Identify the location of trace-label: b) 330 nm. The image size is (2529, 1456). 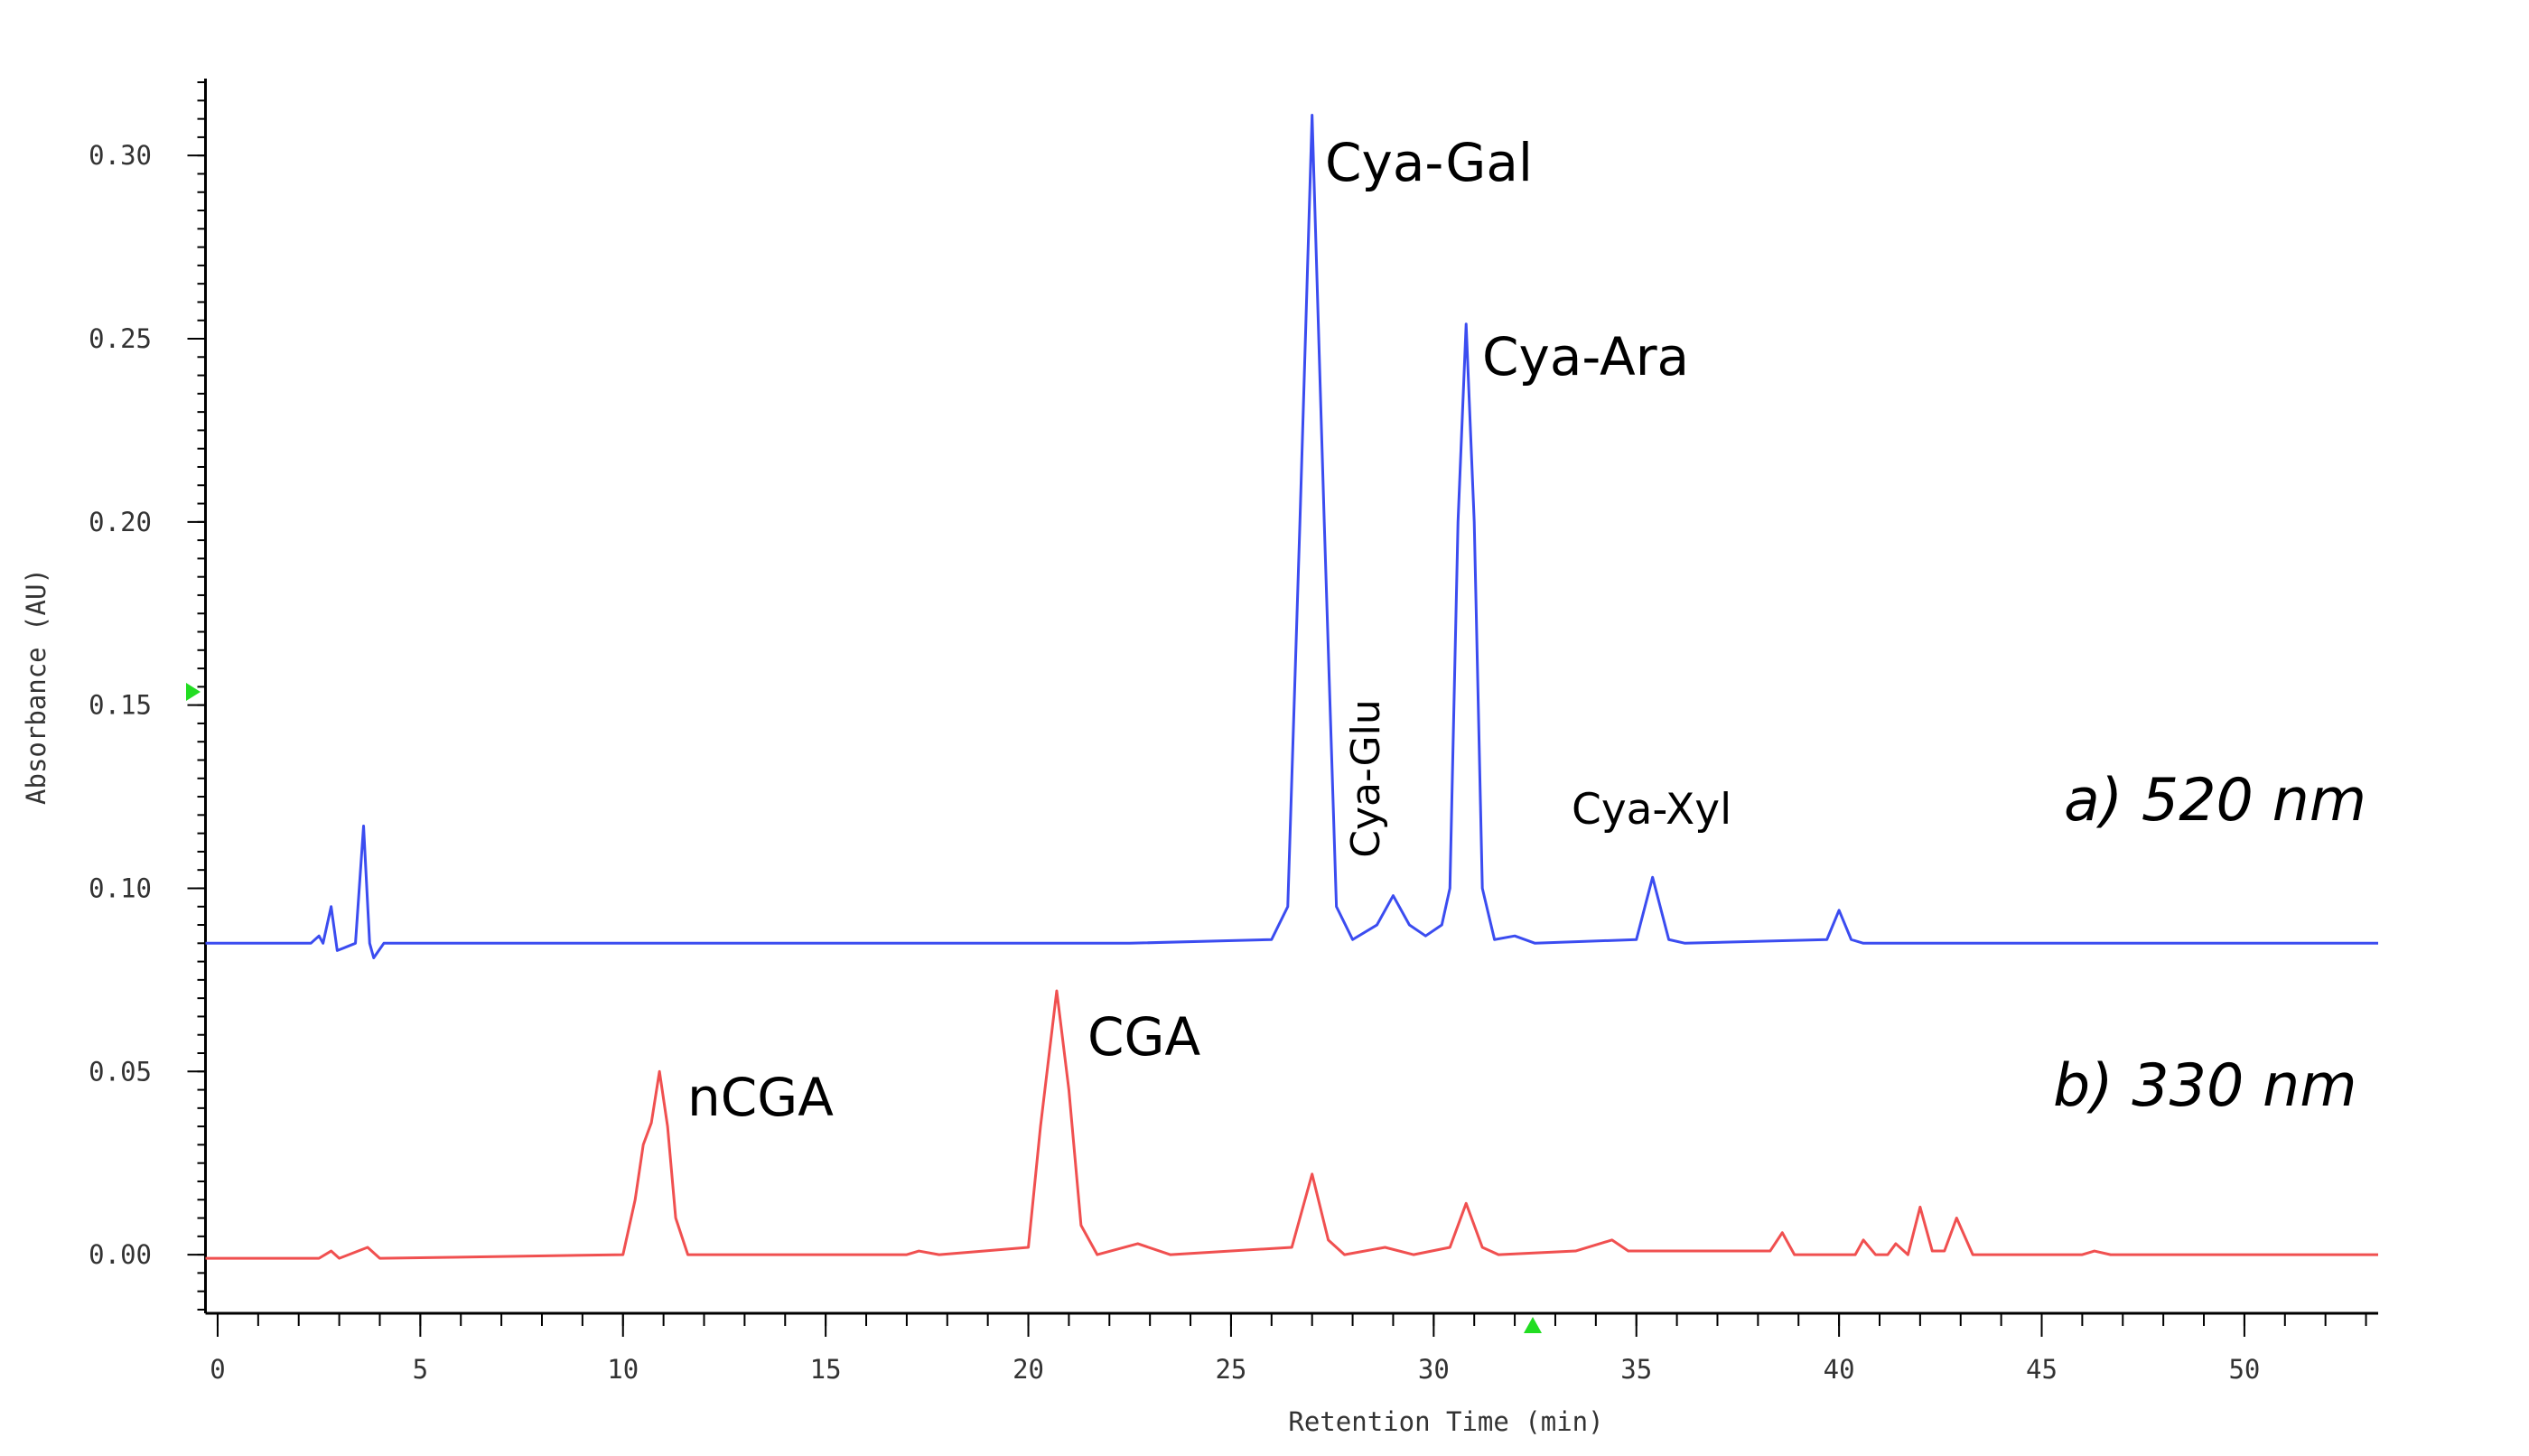
(2205, 1086).